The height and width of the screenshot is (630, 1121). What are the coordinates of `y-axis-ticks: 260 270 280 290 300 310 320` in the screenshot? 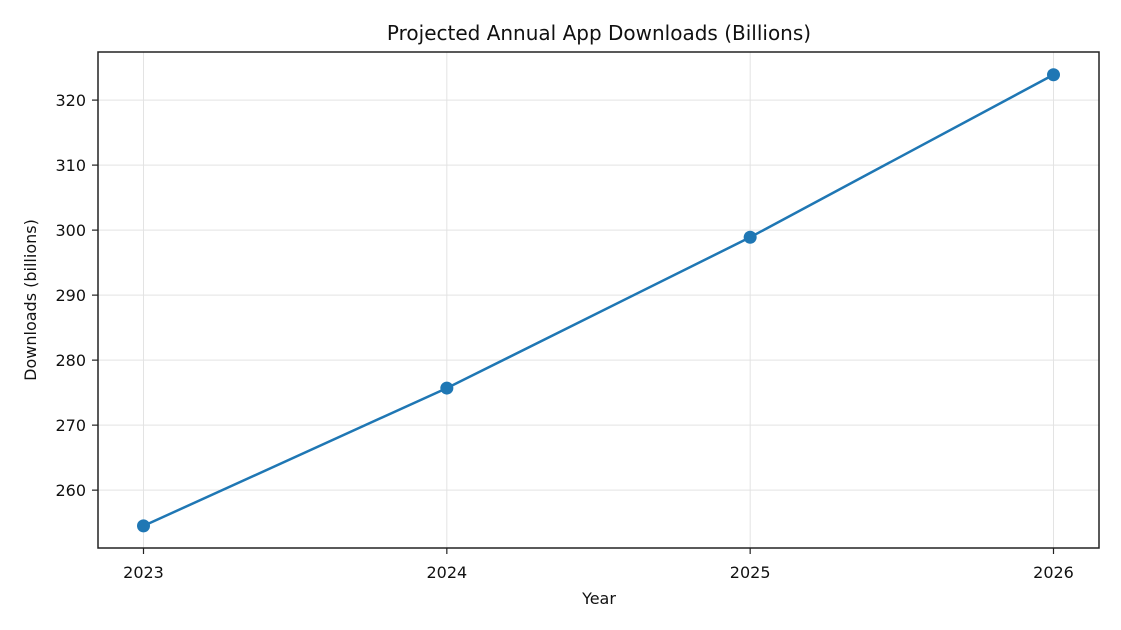 It's located at (76, 295).